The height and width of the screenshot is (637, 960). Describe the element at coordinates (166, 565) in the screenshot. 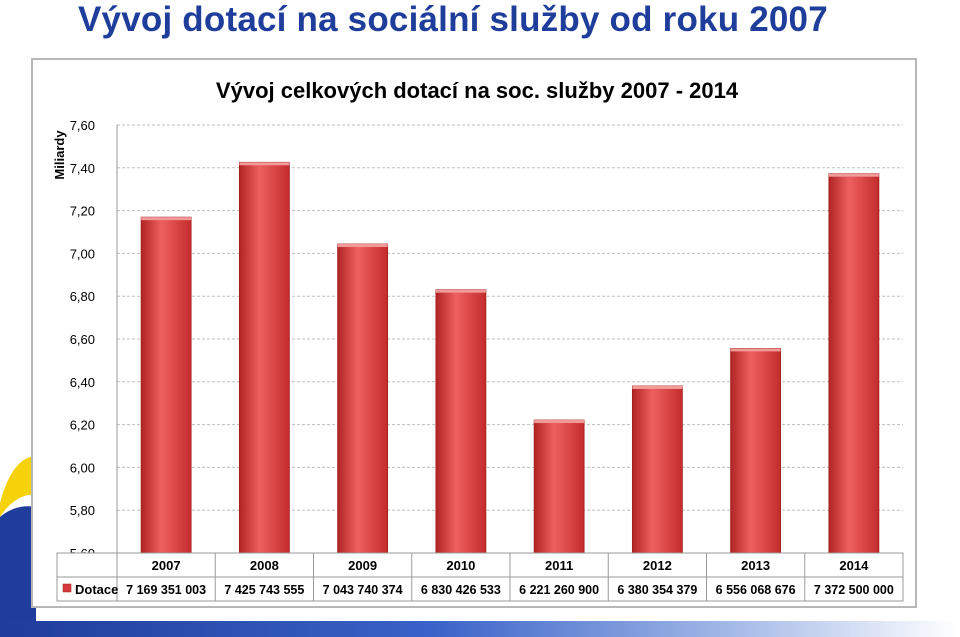

I see `x-category-label: 2007` at that location.